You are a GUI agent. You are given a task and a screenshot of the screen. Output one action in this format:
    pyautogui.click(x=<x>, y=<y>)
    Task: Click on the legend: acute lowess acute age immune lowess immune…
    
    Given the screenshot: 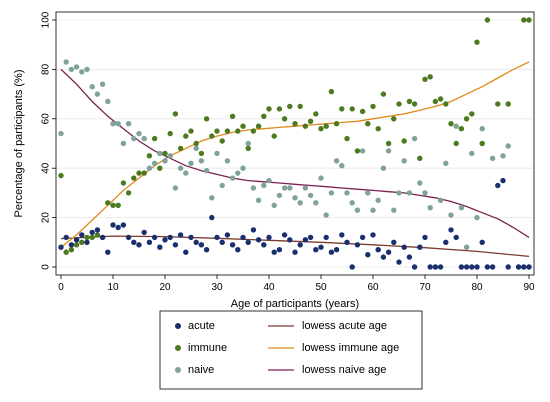 What is the action you would take?
    pyautogui.click(x=291, y=350)
    